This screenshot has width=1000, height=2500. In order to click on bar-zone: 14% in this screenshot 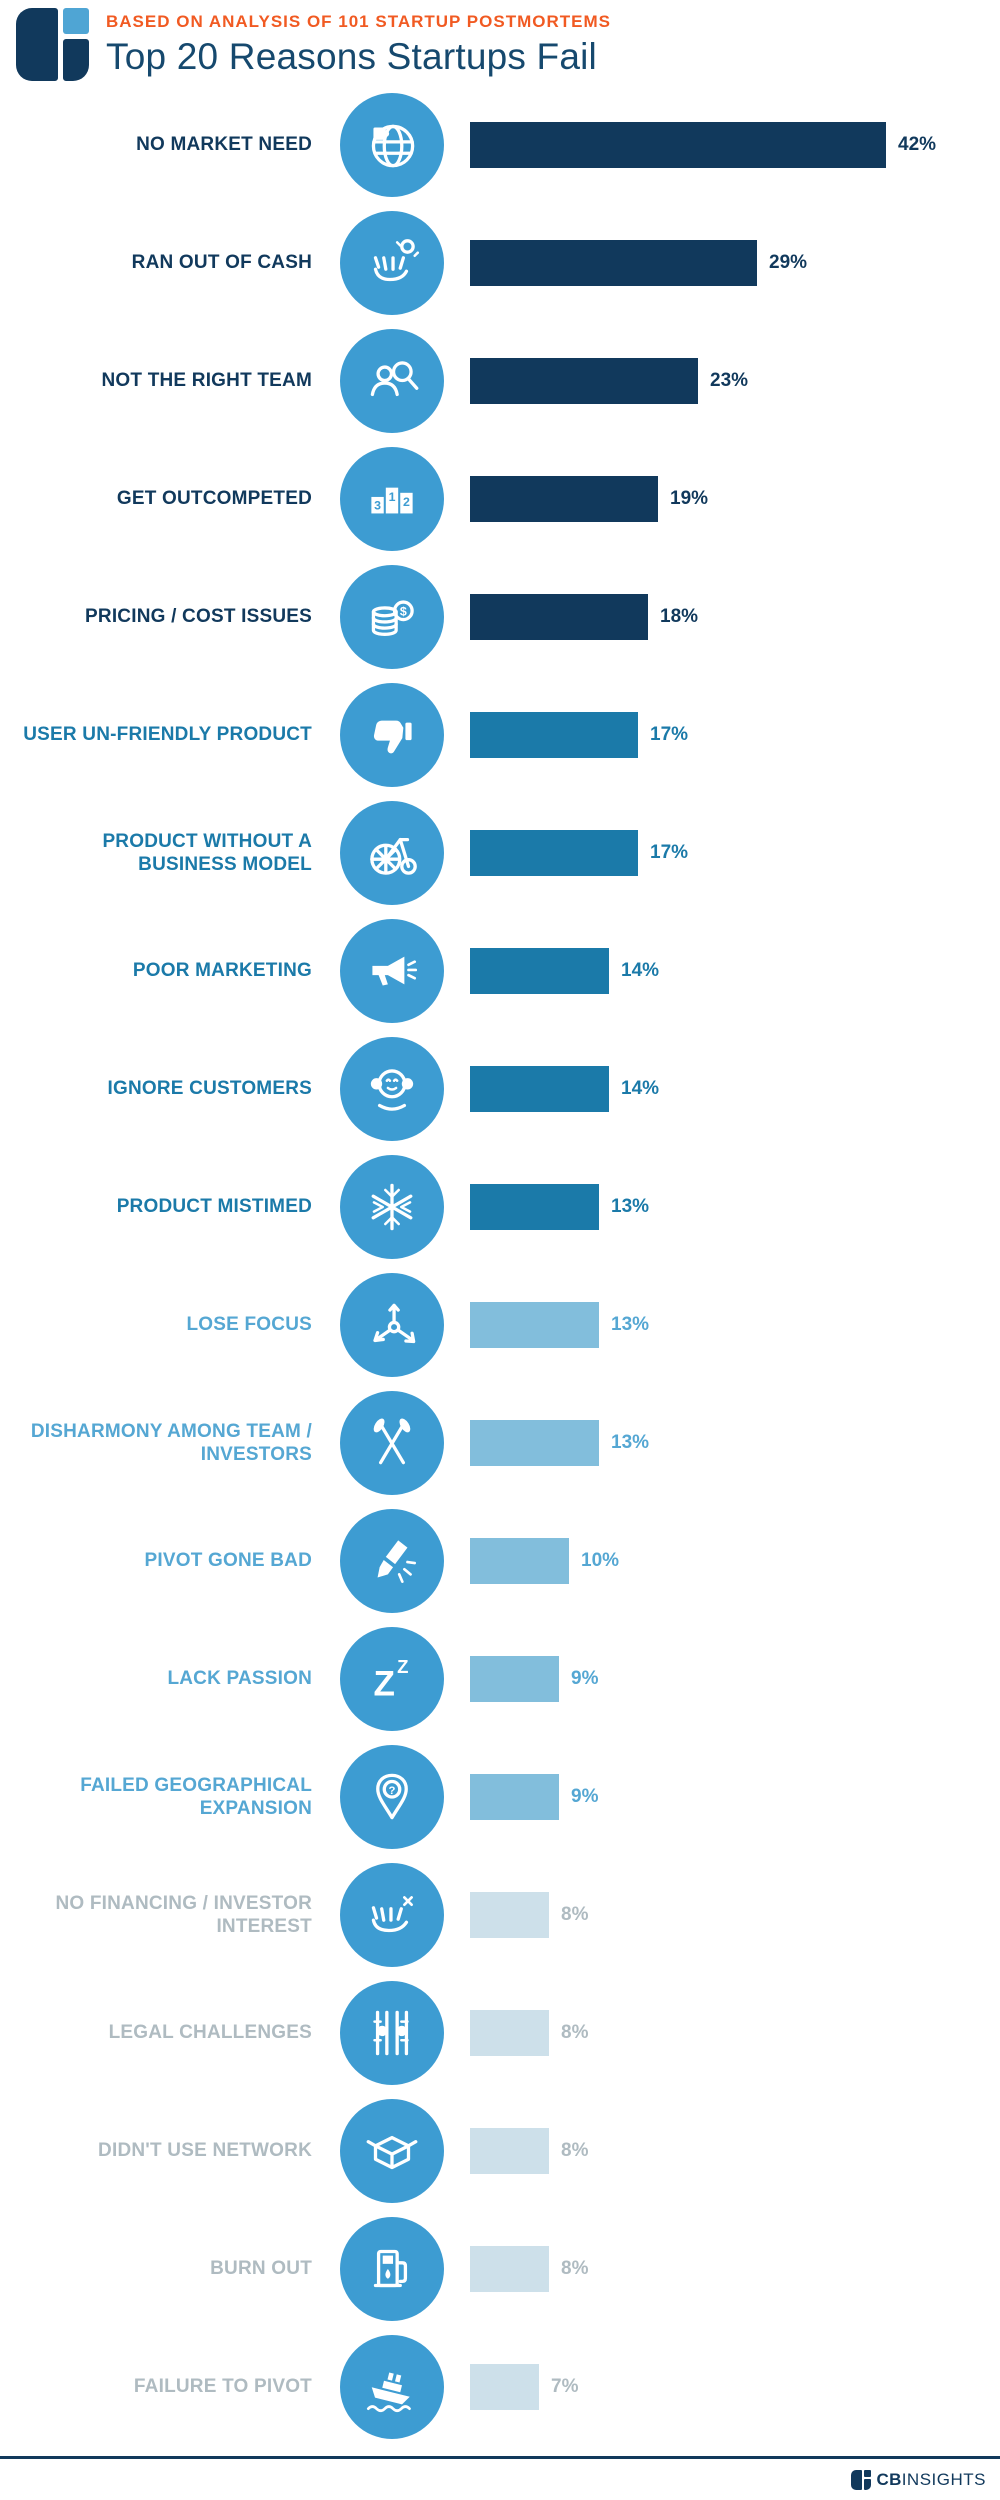, I will do `click(735, 1089)`.